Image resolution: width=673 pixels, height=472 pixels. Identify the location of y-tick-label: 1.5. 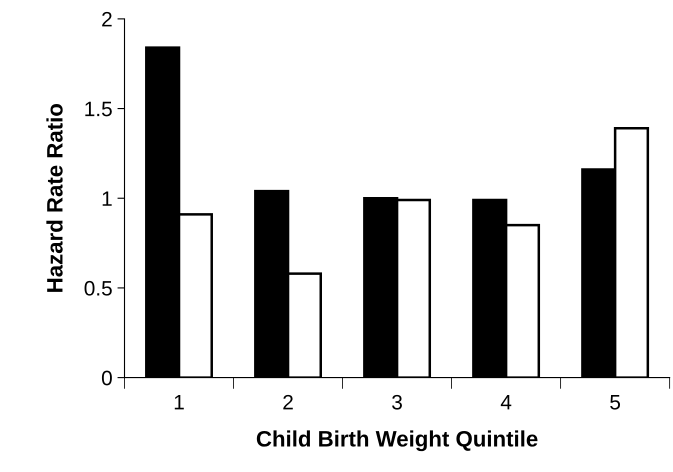
(98, 109).